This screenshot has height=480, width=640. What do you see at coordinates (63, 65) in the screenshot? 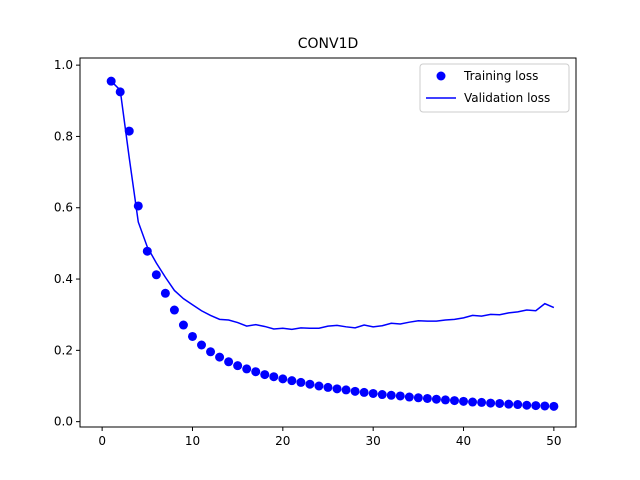
I see `y-tick-label: 1.0` at bounding box center [63, 65].